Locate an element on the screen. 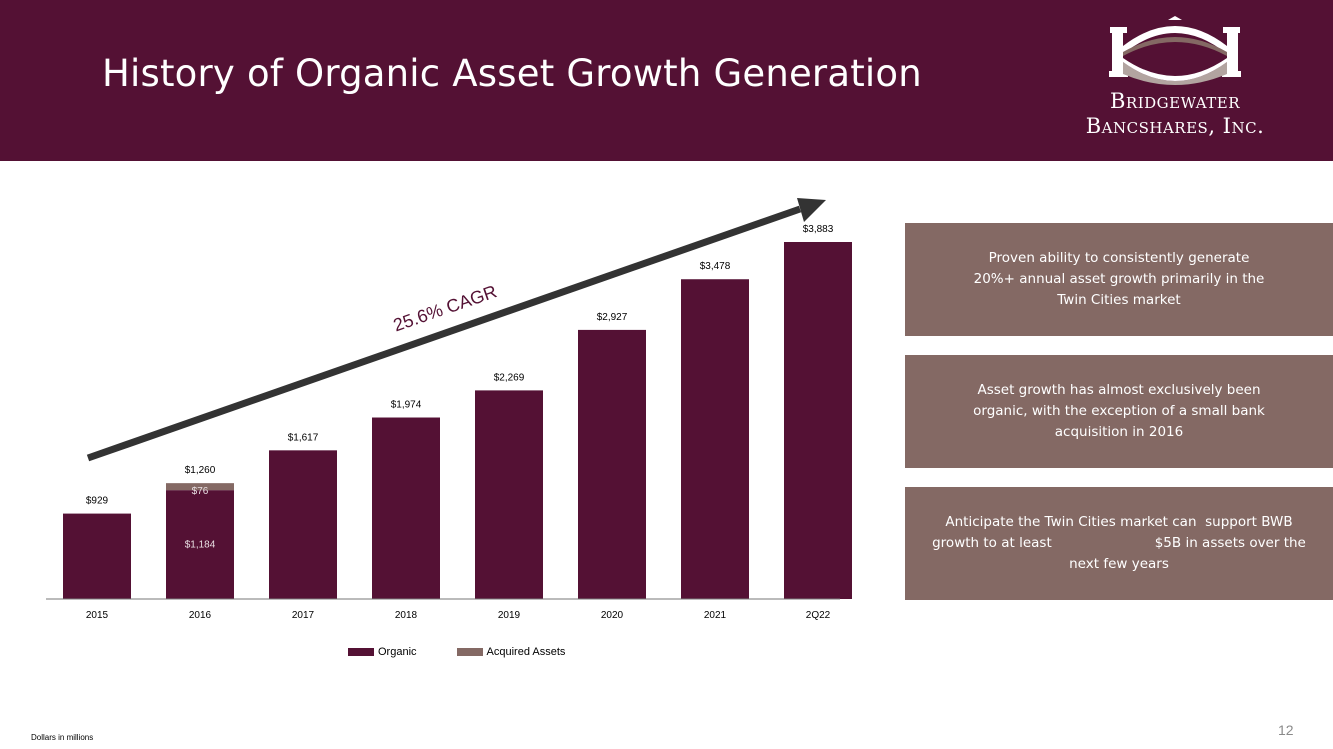  bar-organic-2021 is located at coordinates (715, 439).